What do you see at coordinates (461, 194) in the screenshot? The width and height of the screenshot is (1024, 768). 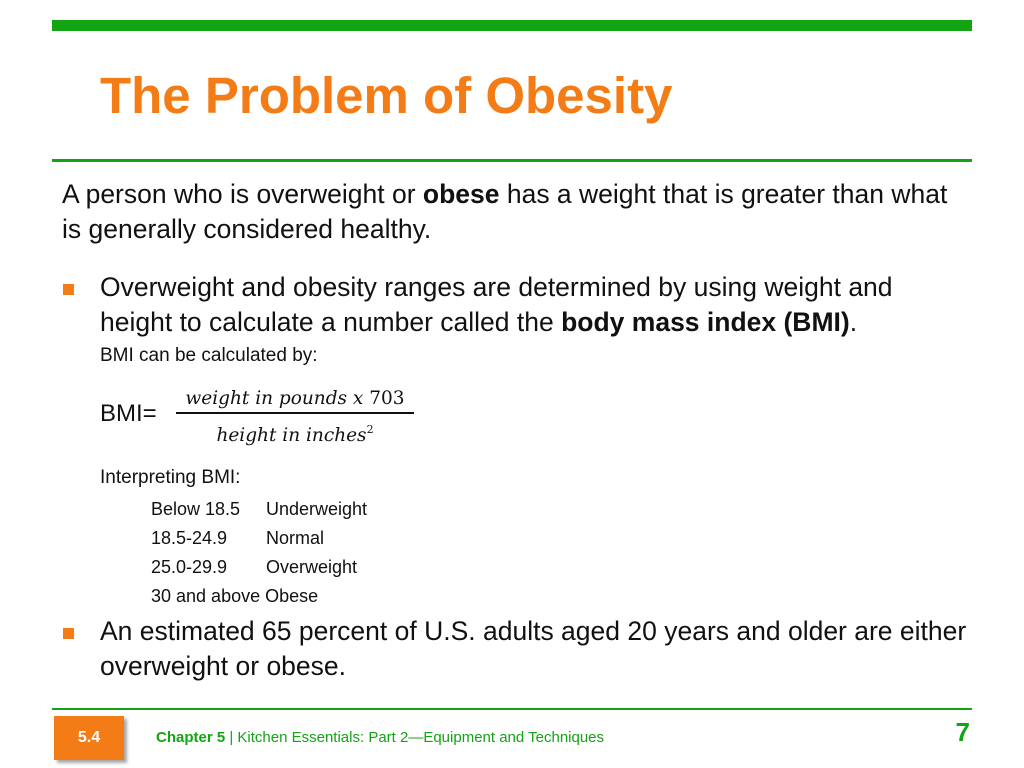 I see `intro-bold-term: obese` at bounding box center [461, 194].